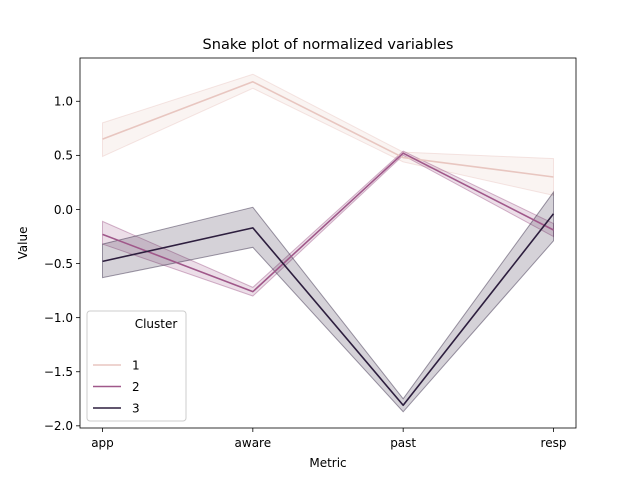 This screenshot has height=480, width=640. I want to click on x-tick-label: app, so click(102, 443).